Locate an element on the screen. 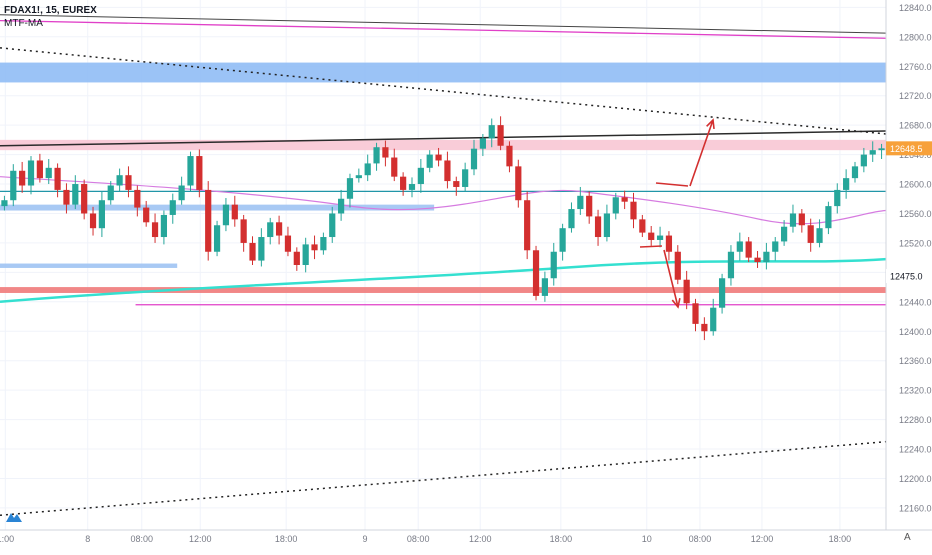 Image resolution: width=932 pixels, height=555 pixels. last-price-label: 12648.5 is located at coordinates (906, 149).